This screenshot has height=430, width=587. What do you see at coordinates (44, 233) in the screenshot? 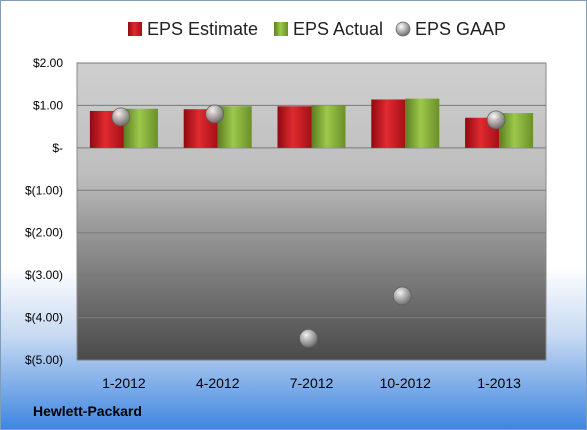
I see `y-tick-label: $(2.00)` at bounding box center [44, 233].